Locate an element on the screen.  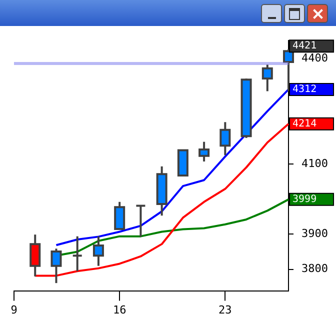
y-tick-label: 4100 is located at coordinates (315, 163).